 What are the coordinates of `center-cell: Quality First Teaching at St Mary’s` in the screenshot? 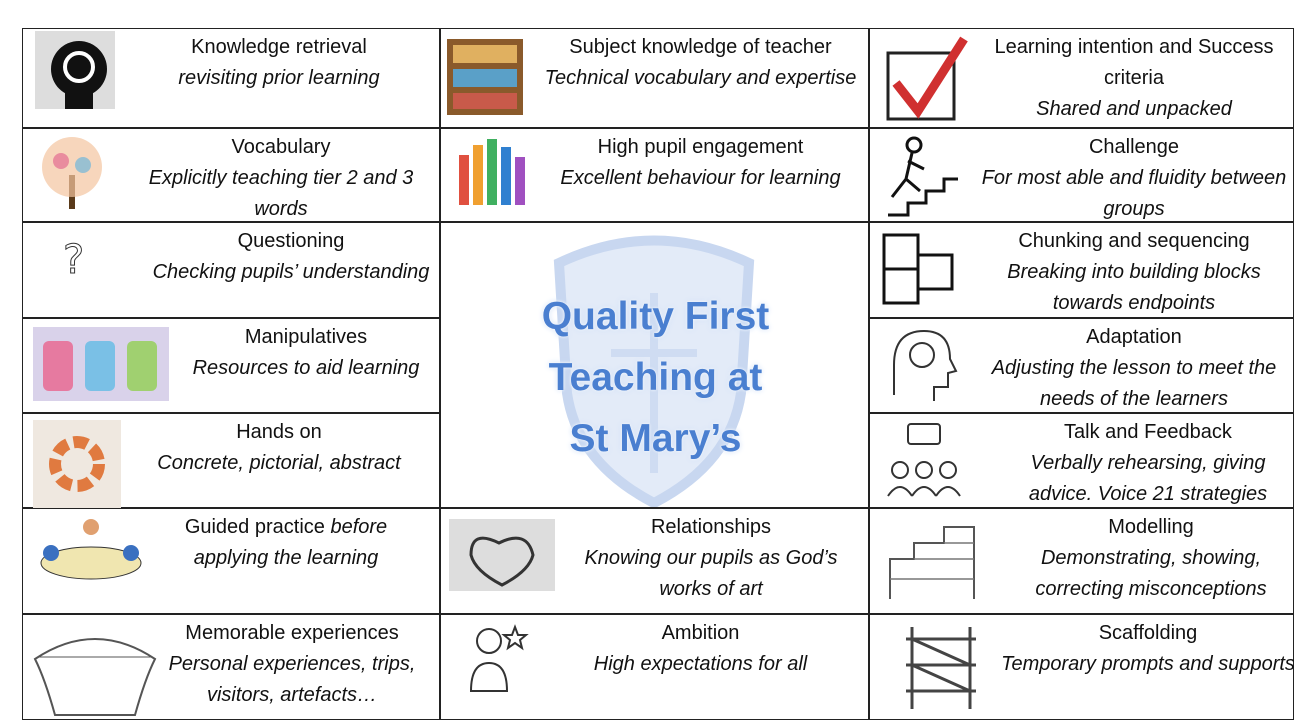 It's located at (654, 365).